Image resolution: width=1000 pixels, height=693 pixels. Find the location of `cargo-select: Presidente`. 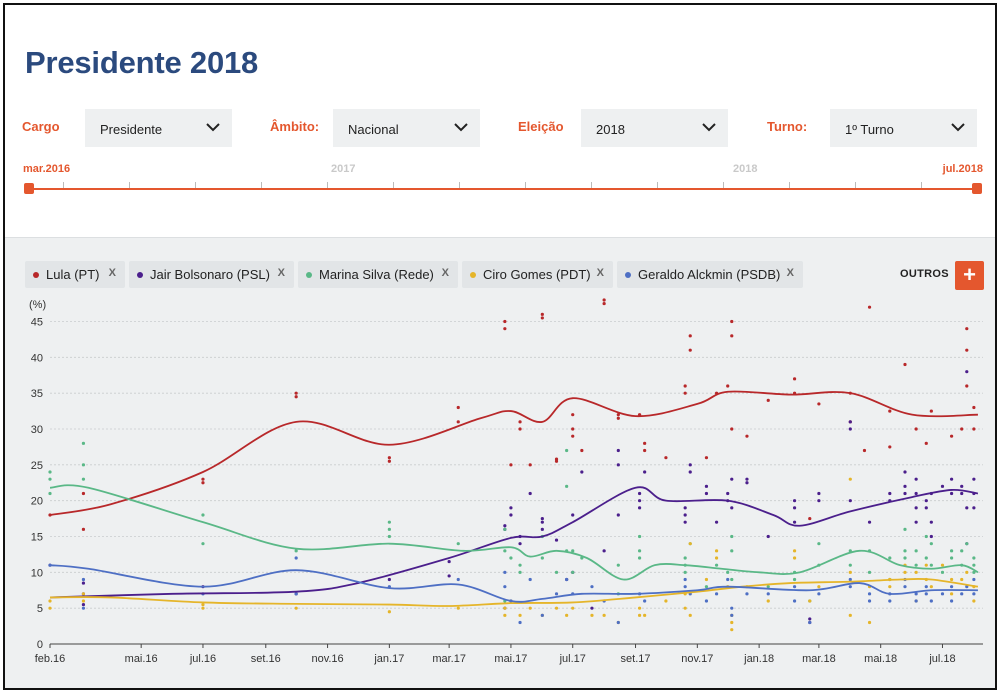

cargo-select: Presidente is located at coordinates (158, 128).